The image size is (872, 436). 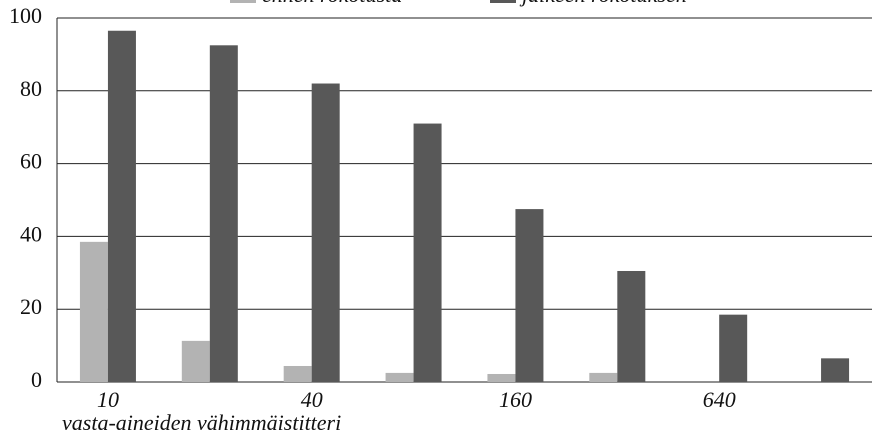 What do you see at coordinates (719, 399) in the screenshot?
I see `x-tick-label: 640` at bounding box center [719, 399].